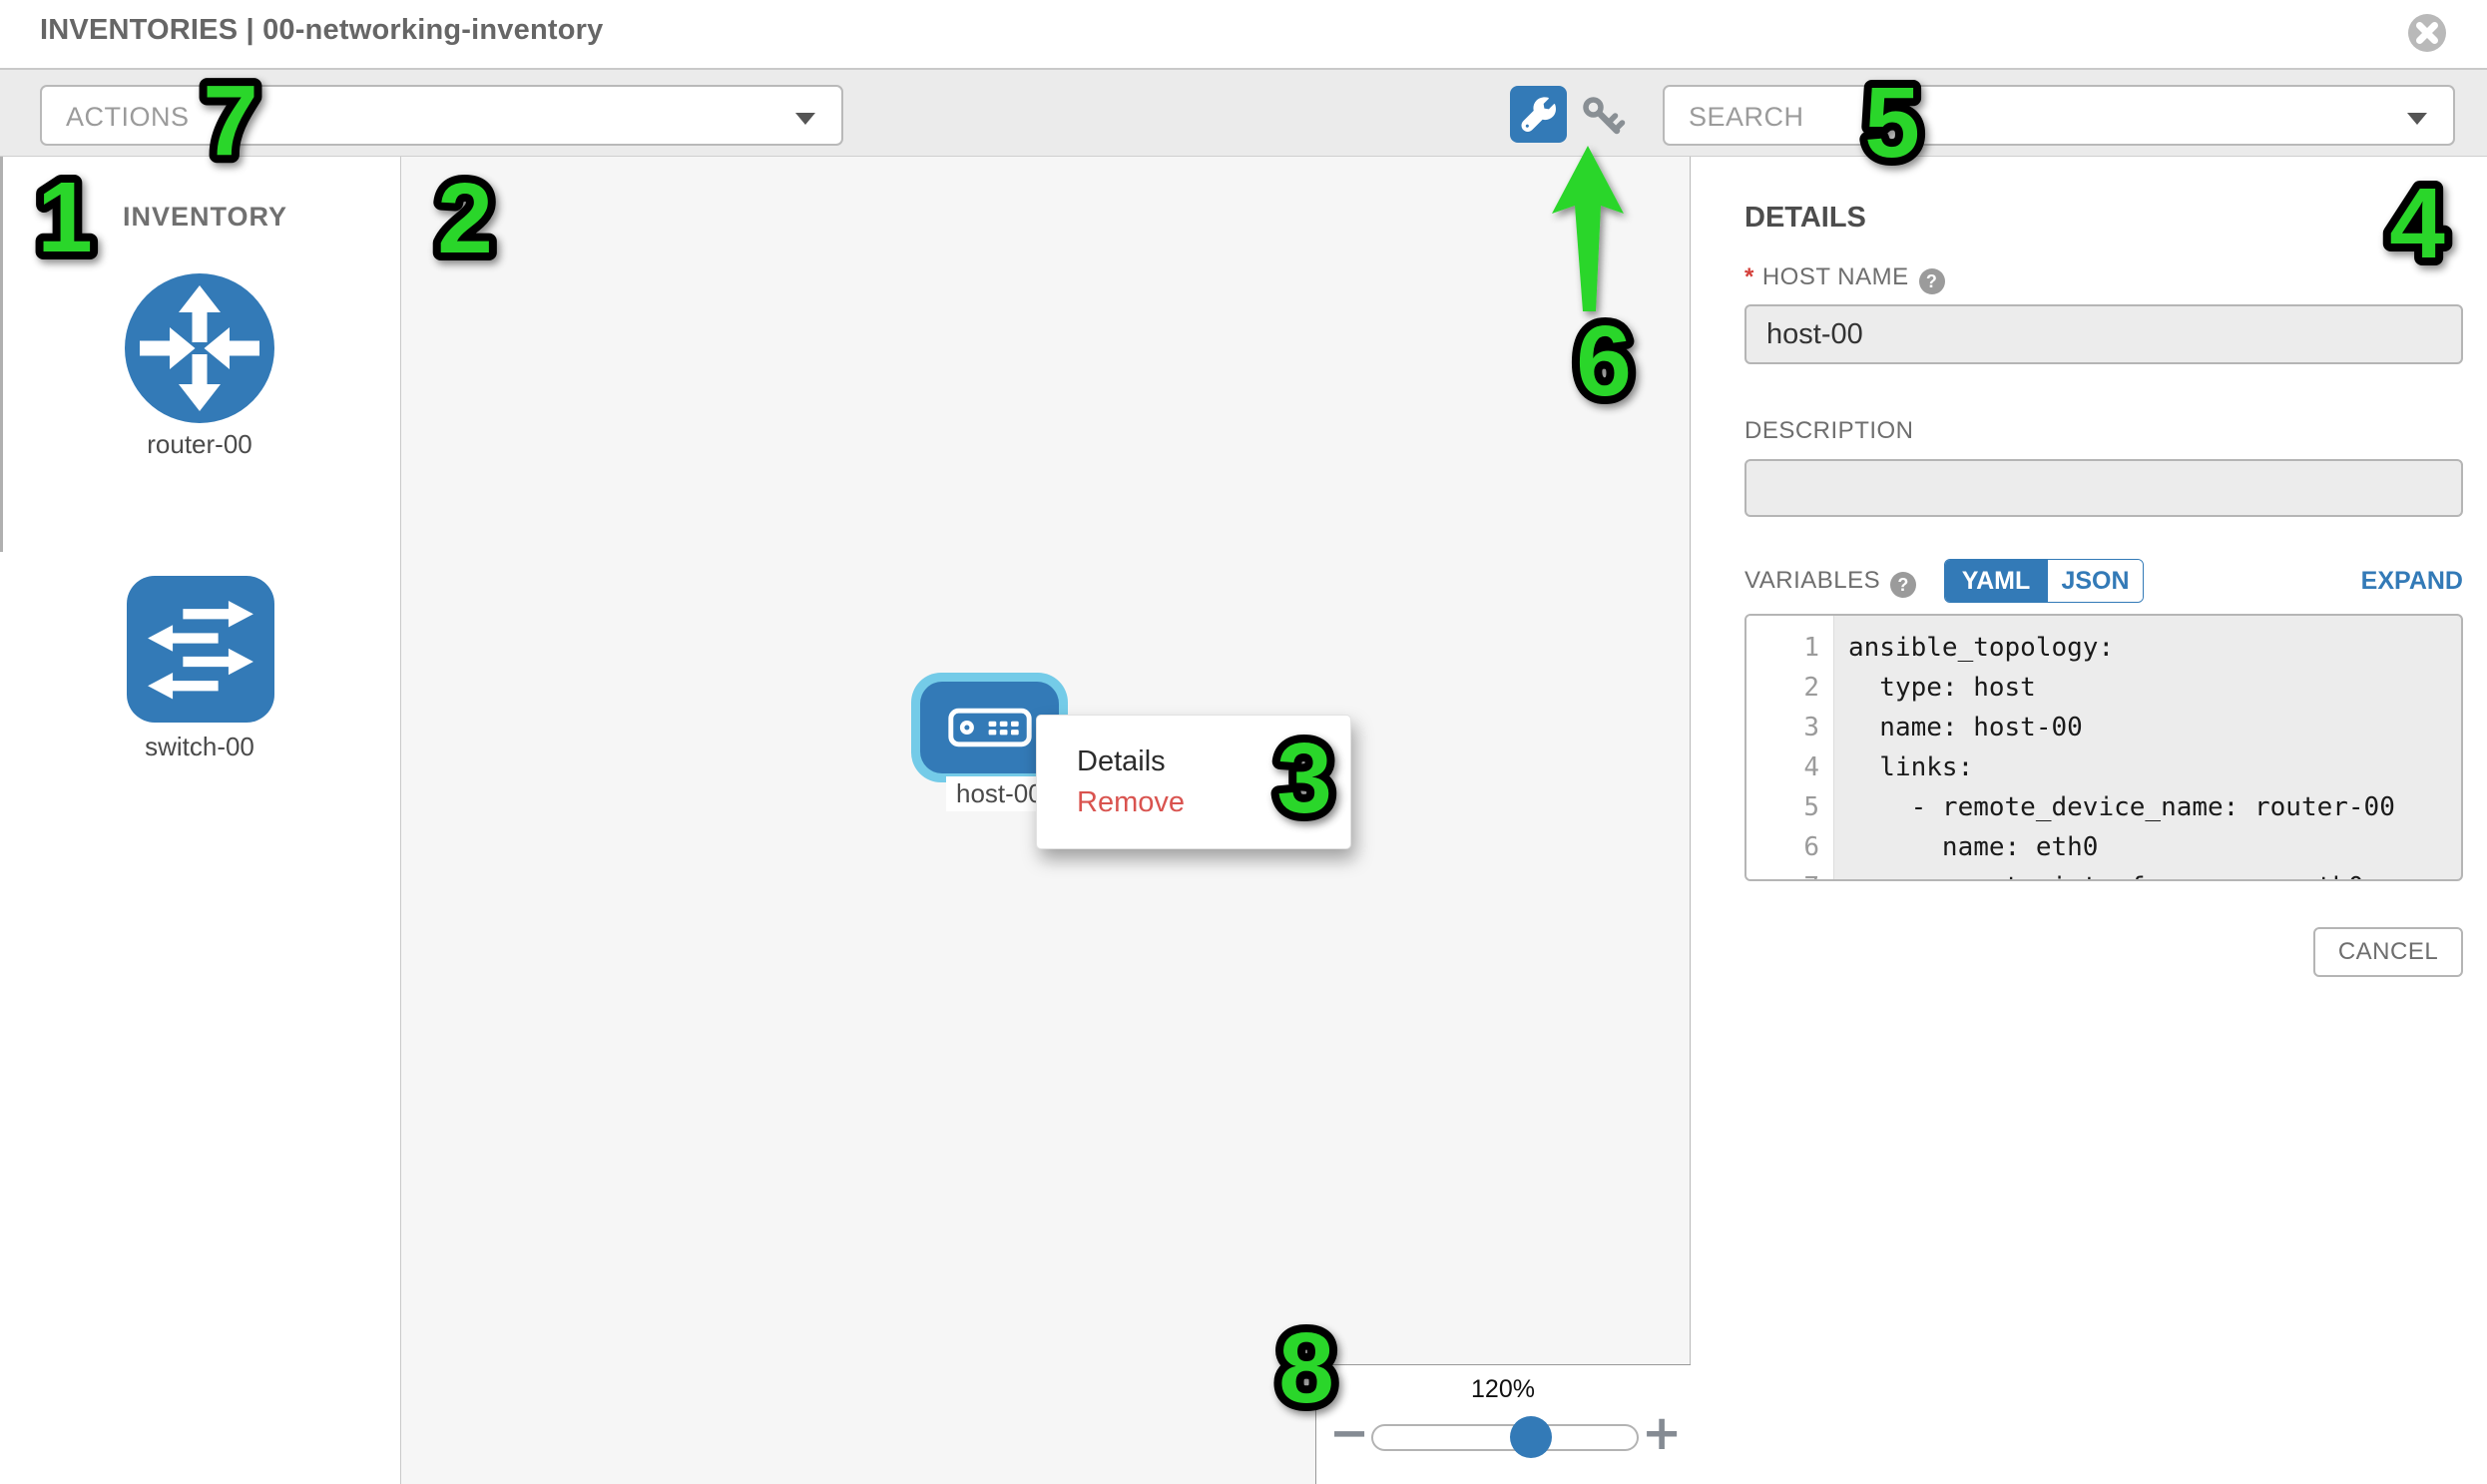 The height and width of the screenshot is (1484, 2487). I want to click on host-node-body, so click(989, 727).